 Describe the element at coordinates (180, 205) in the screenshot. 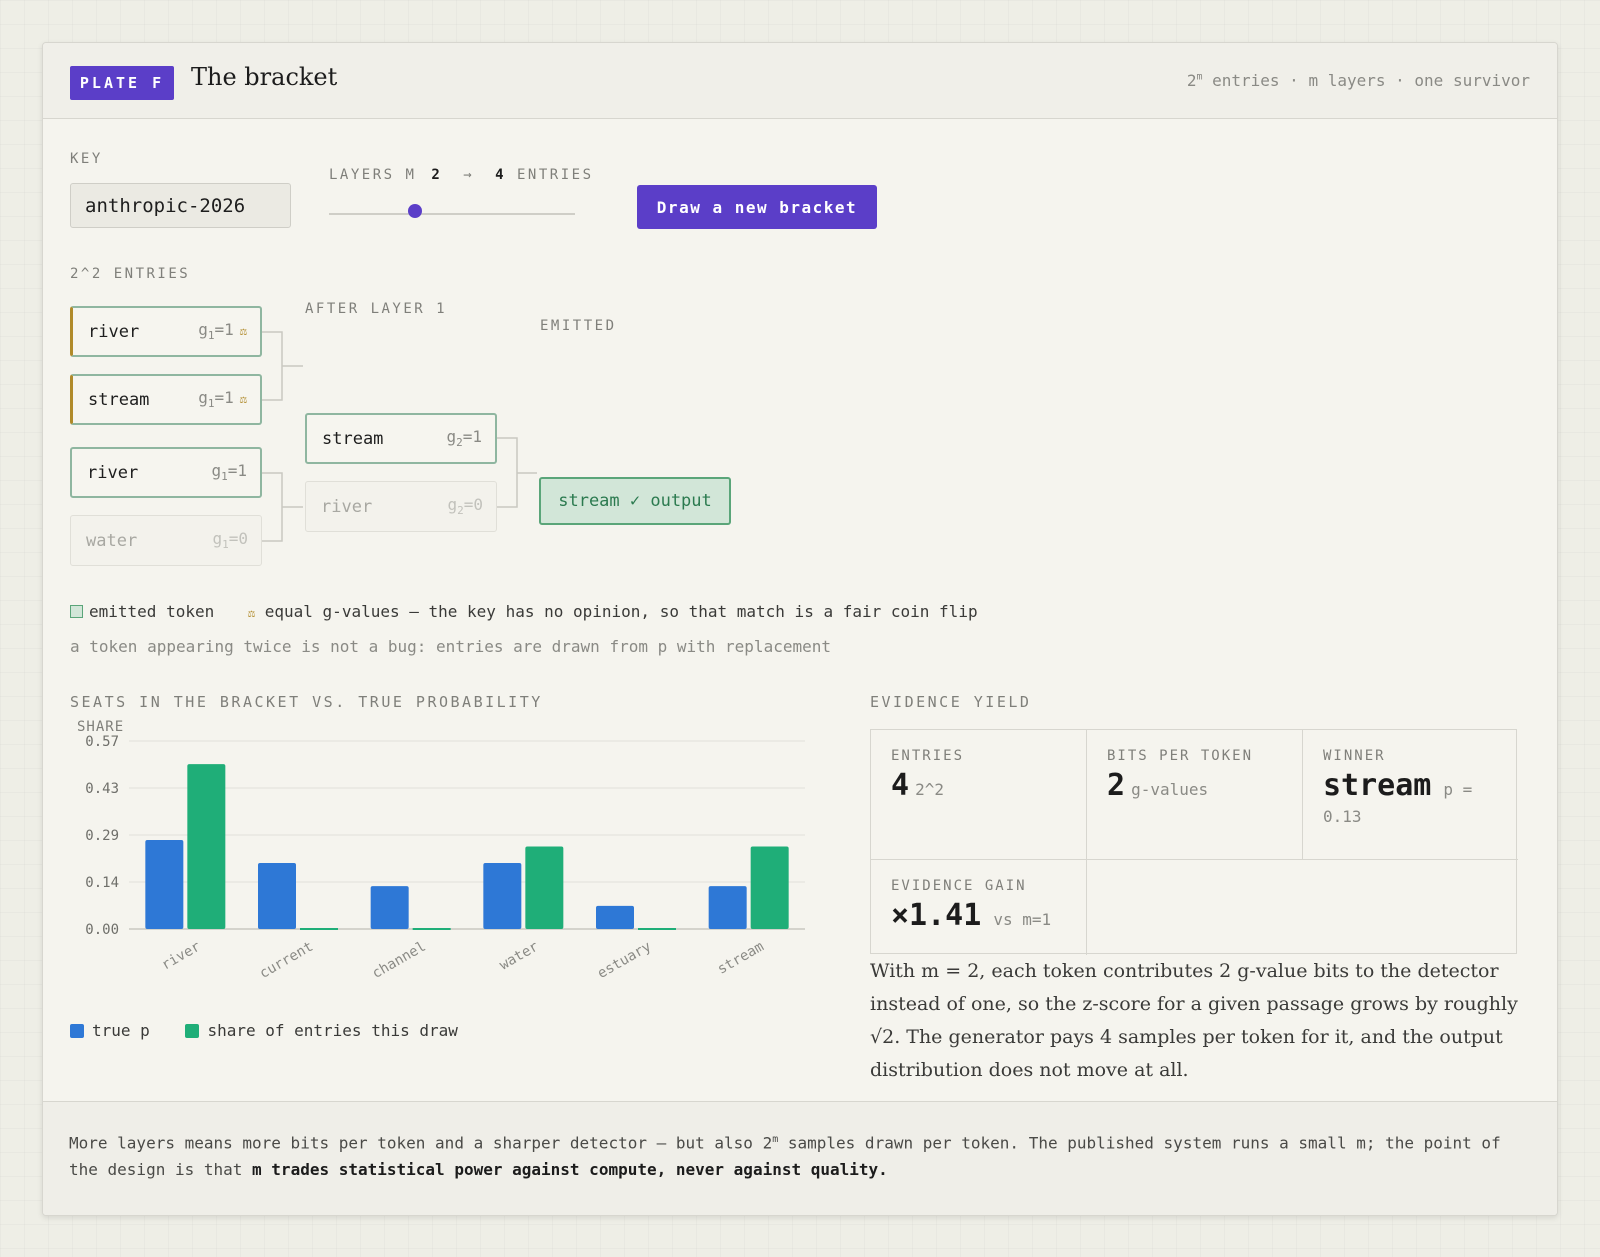

I see `key-input` at that location.